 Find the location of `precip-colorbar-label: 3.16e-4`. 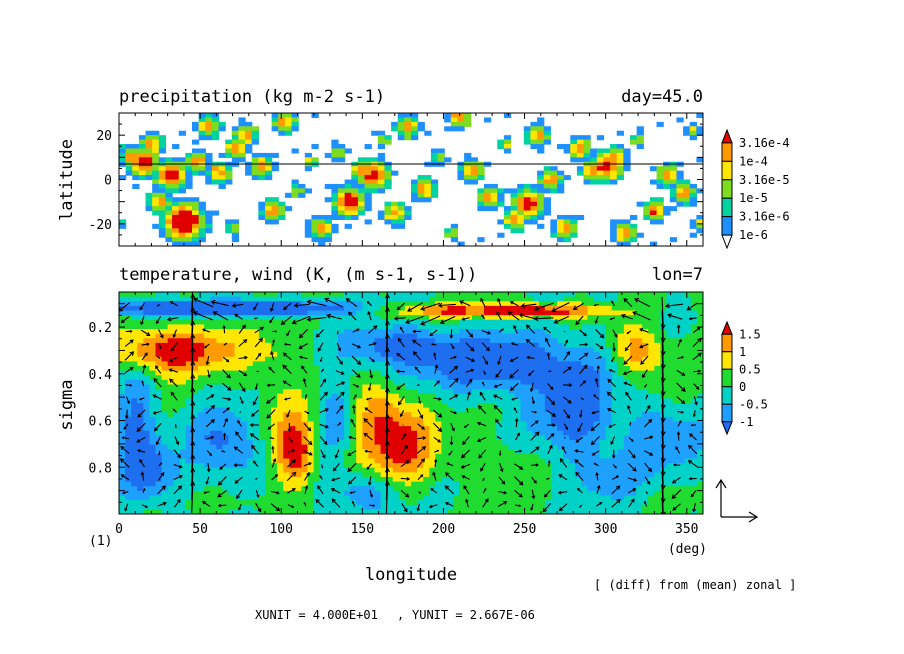

precip-colorbar-label: 3.16e-4 is located at coordinates (764, 143).